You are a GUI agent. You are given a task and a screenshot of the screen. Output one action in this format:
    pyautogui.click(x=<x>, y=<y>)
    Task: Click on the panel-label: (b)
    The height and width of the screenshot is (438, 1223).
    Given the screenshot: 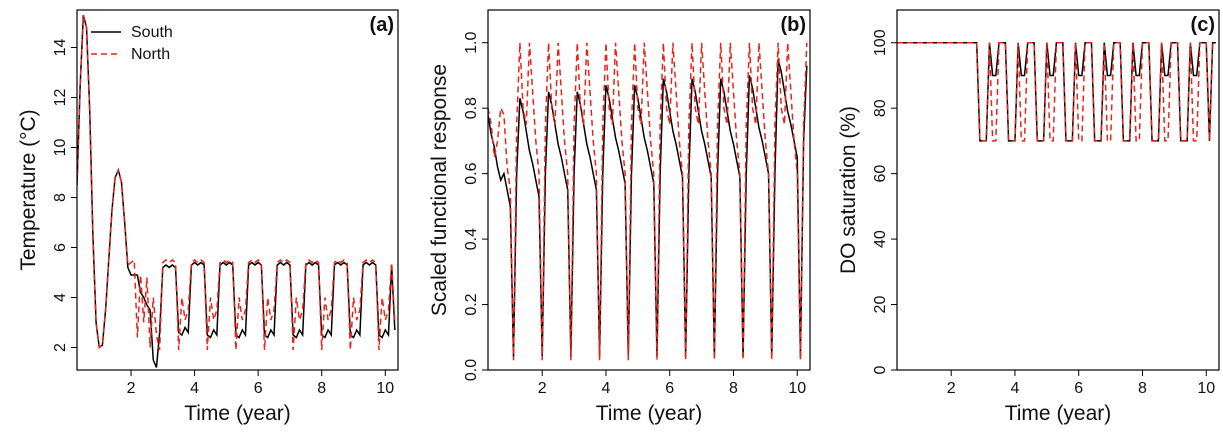 What is the action you would take?
    pyautogui.click(x=793, y=25)
    